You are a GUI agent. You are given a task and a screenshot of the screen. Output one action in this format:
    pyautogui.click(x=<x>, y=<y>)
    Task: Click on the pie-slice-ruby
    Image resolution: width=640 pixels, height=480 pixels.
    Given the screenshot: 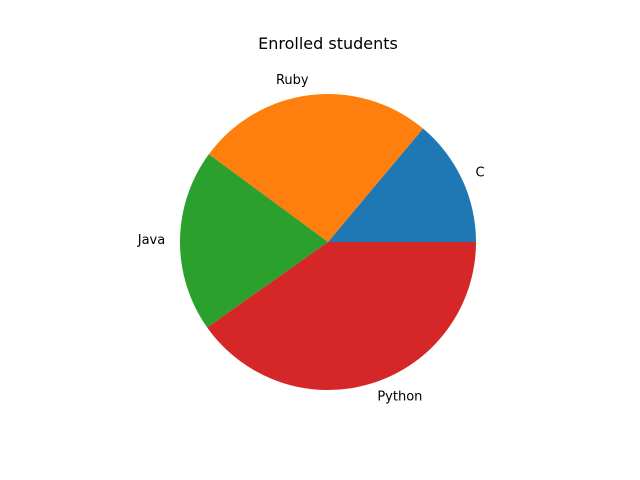 What is the action you would take?
    pyautogui.click(x=316, y=168)
    